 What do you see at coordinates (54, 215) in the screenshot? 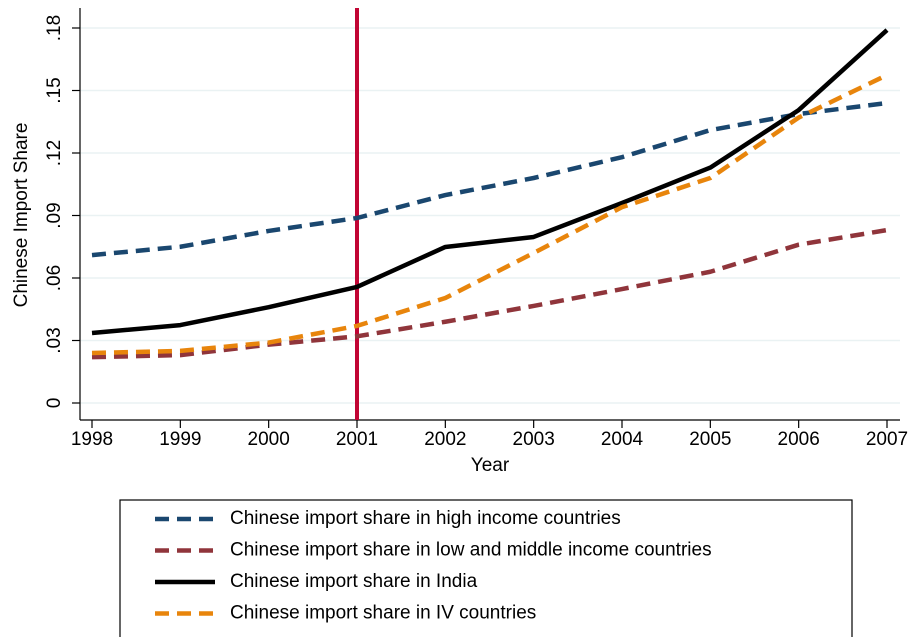
I see `y-tick-label: .09` at bounding box center [54, 215].